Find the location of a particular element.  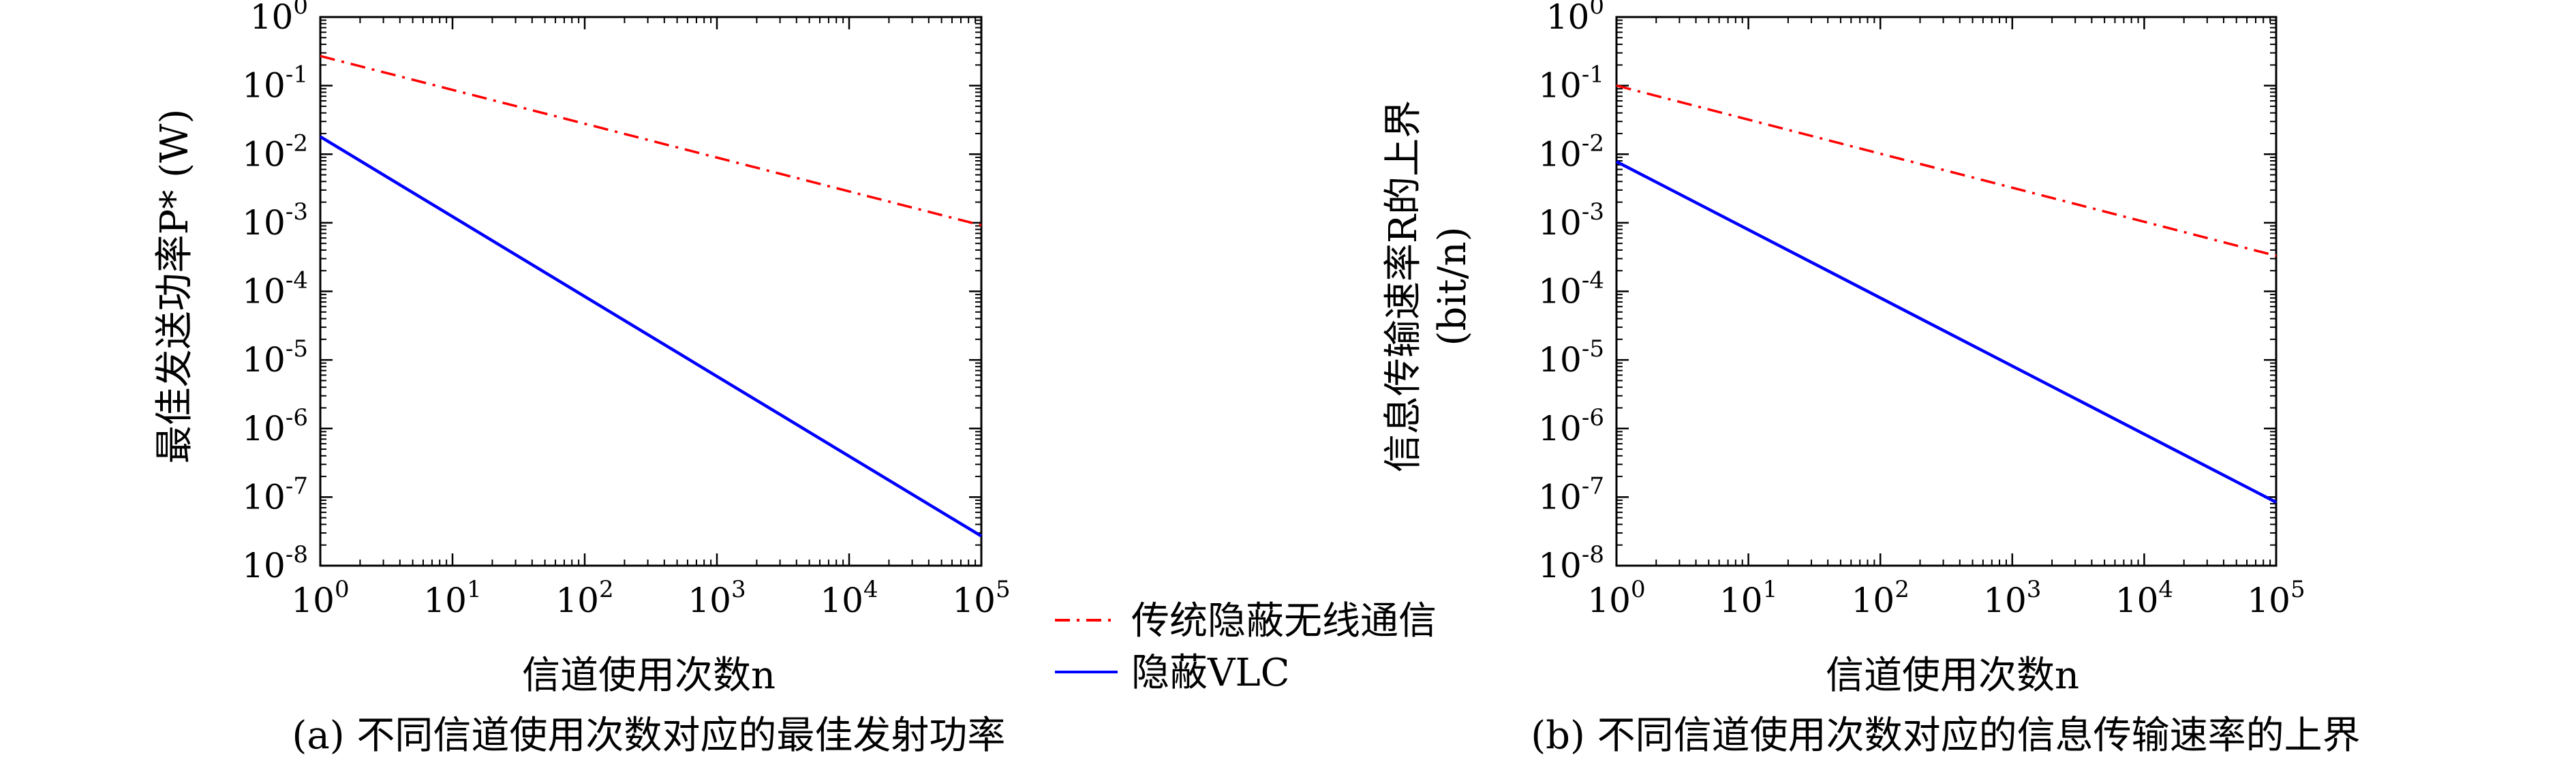

caption-panel-b: (b) 不同信道使用次数对应的信息传输速率的上界 is located at coordinates (1946, 736).